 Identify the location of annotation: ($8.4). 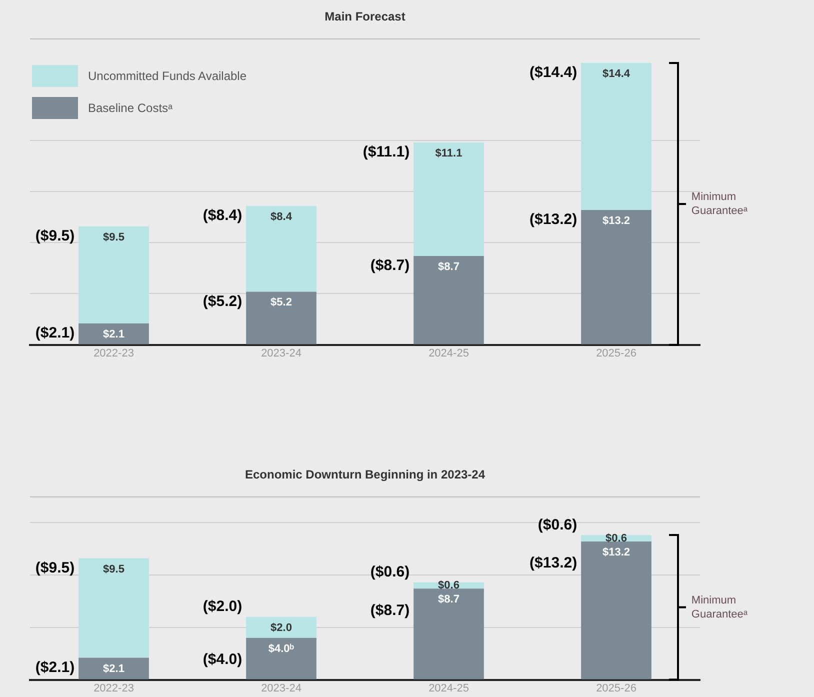
(222, 215).